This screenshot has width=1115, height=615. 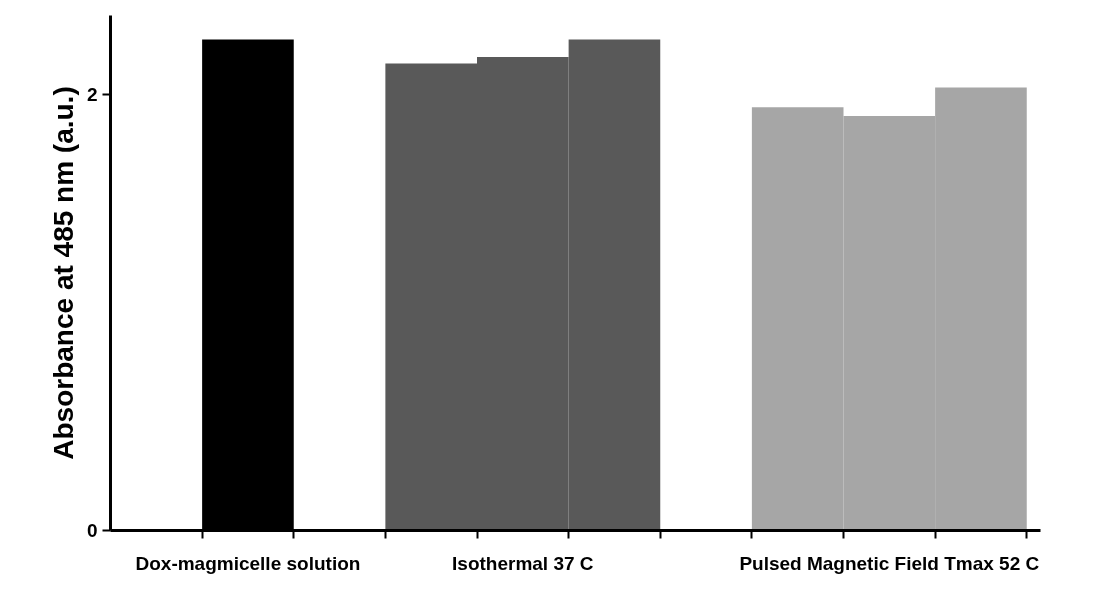 I want to click on x-tick-label: Dox-magmicelle solution, so click(x=248, y=563).